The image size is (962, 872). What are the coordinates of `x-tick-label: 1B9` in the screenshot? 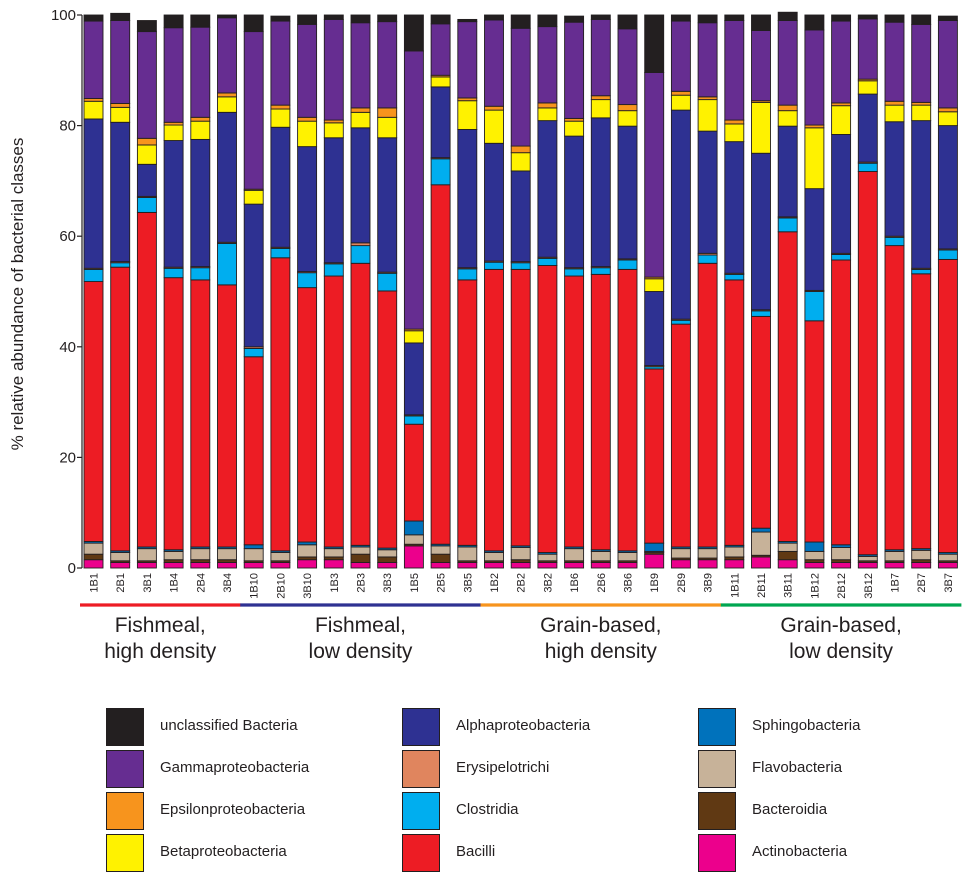 It's located at (655, 583).